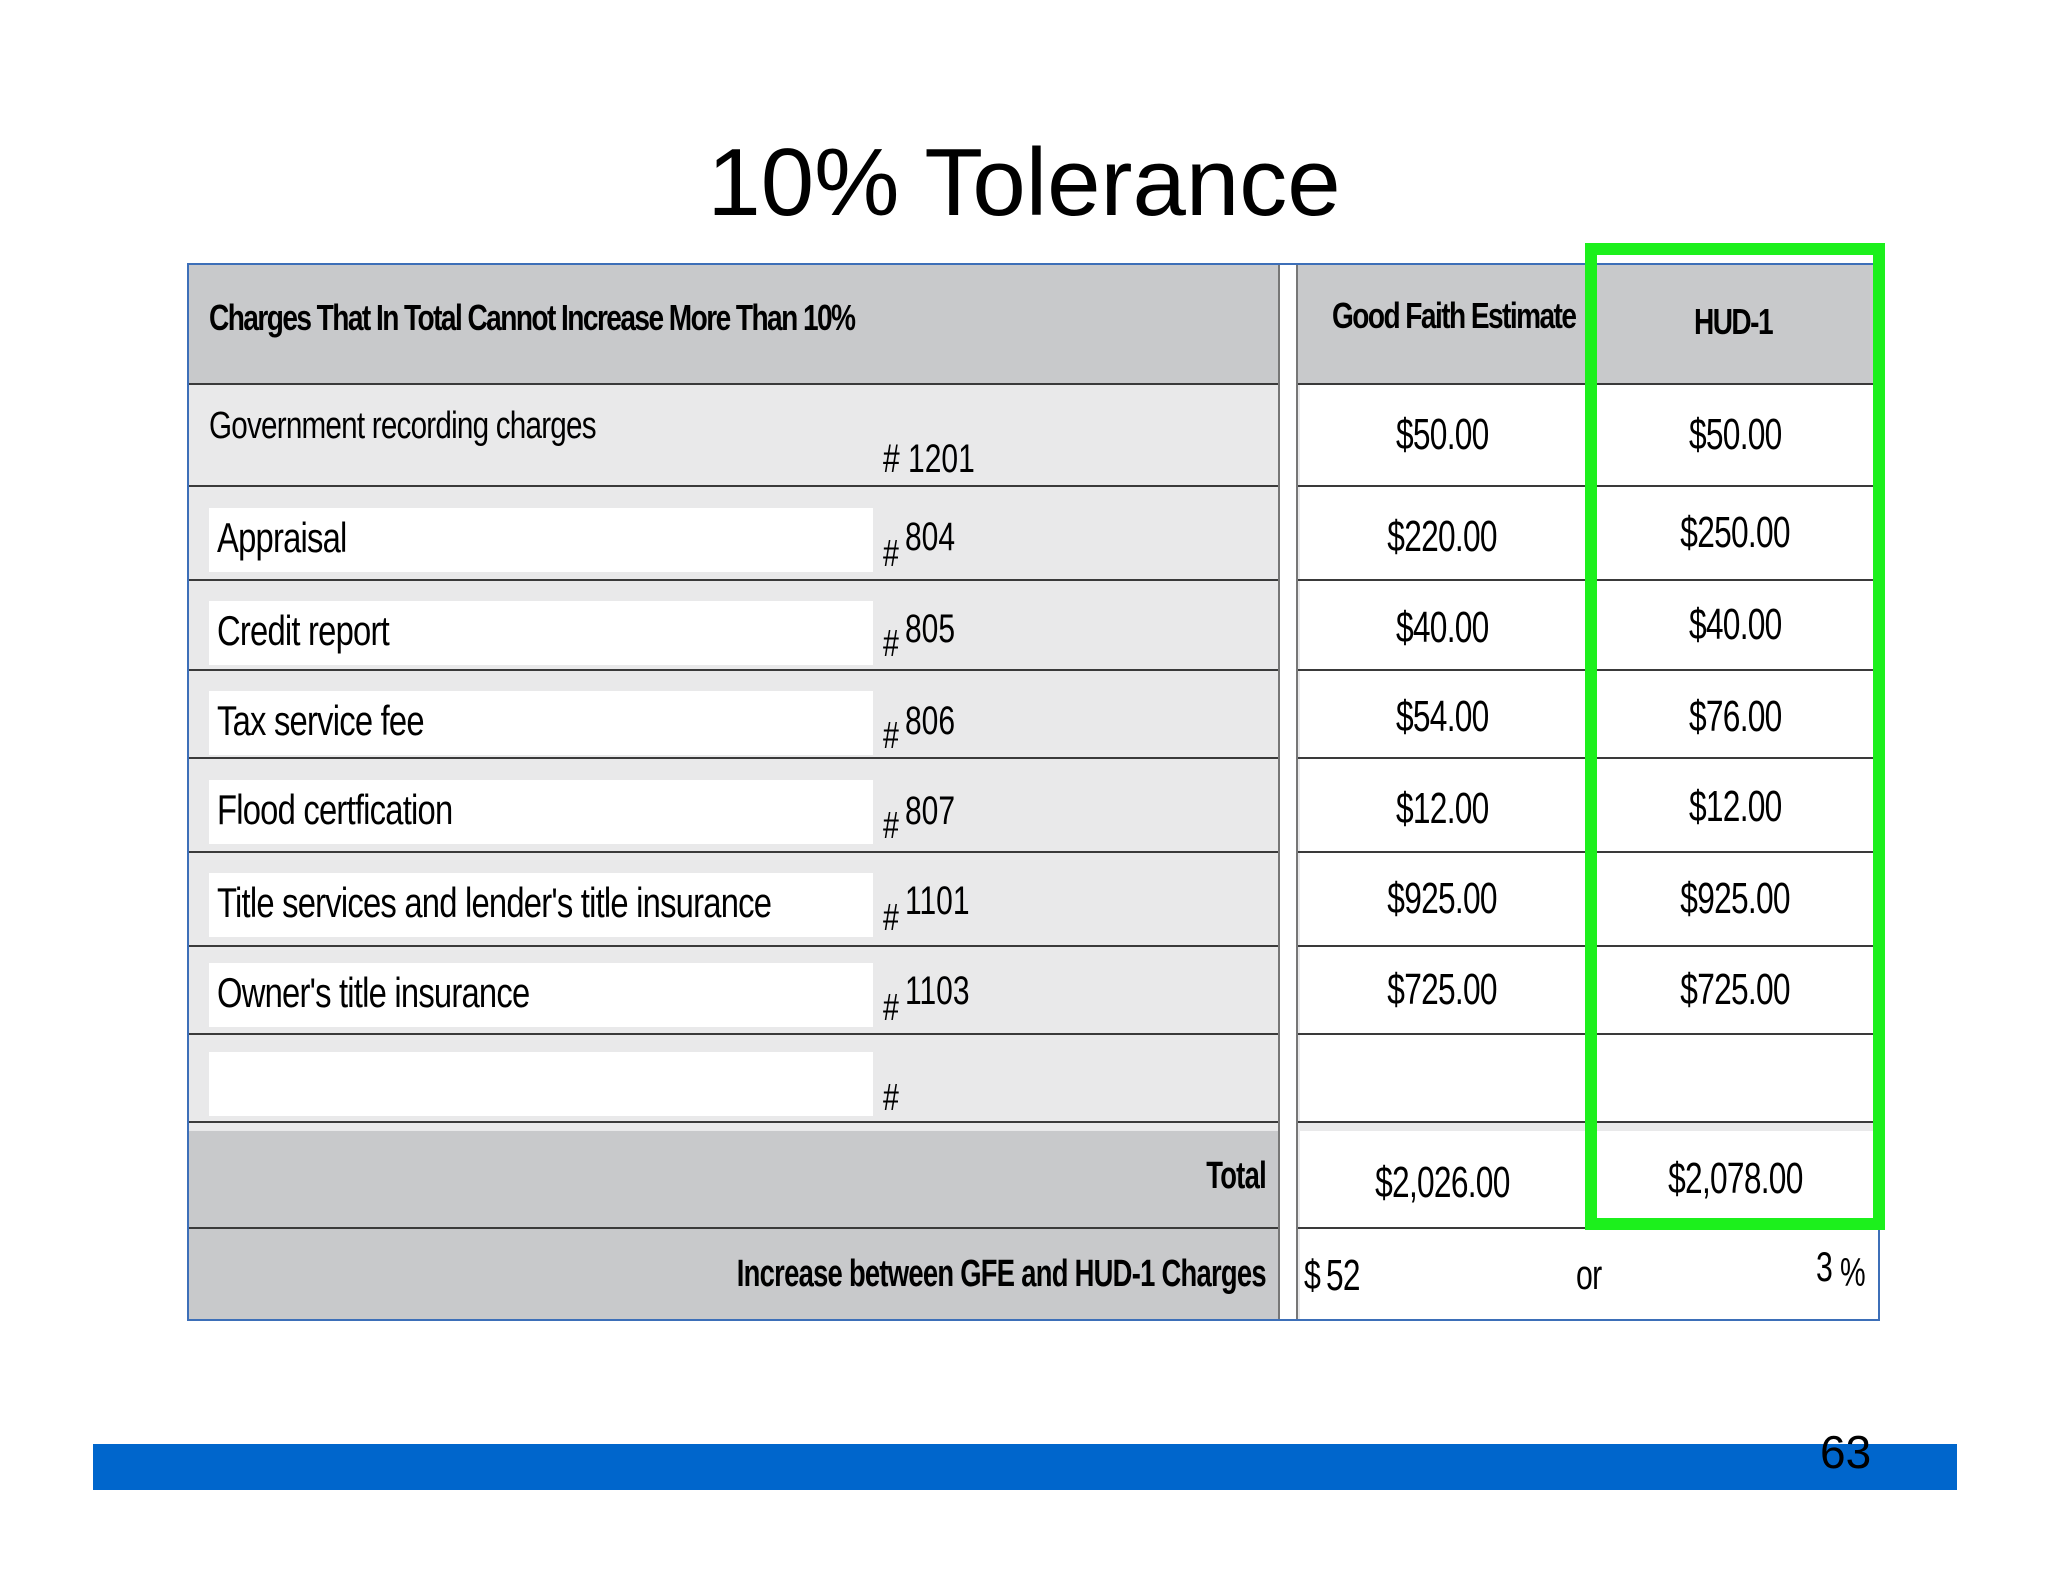 The image size is (2048, 1582). What do you see at coordinates (1824, 1266) in the screenshot?
I see `increase-percent: 3` at bounding box center [1824, 1266].